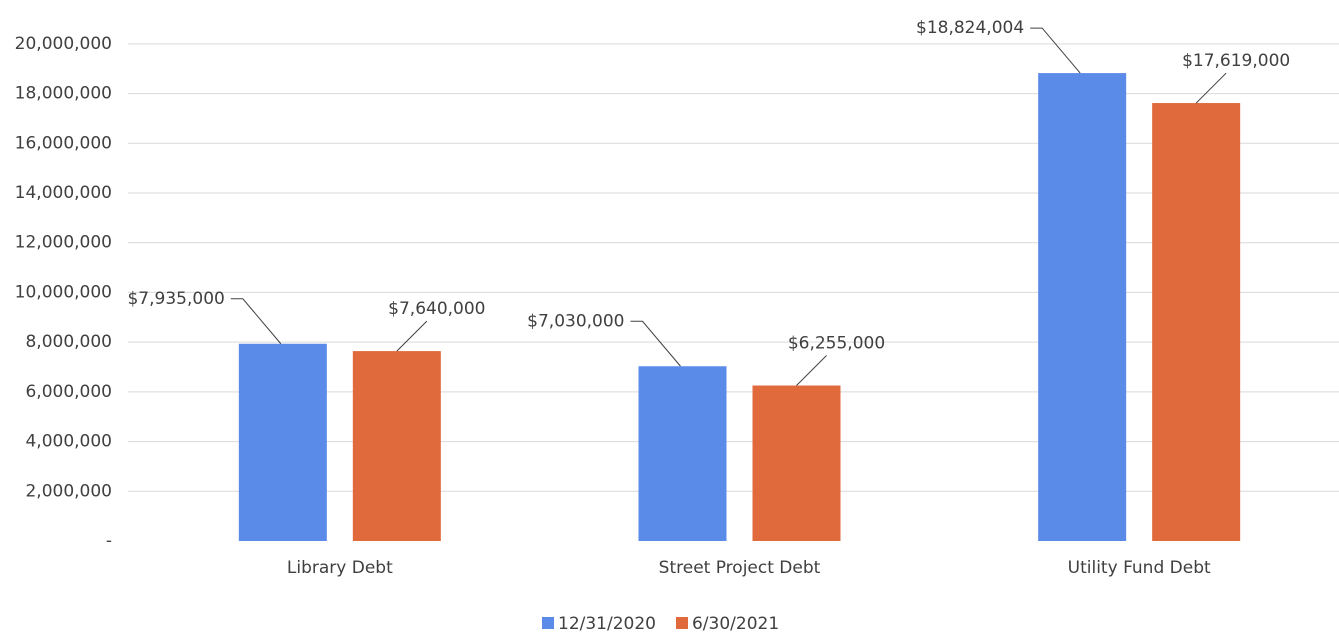 Image resolution: width=1339 pixels, height=636 pixels. What do you see at coordinates (68, 491) in the screenshot?
I see `y-tick-label: 2,000,000` at bounding box center [68, 491].